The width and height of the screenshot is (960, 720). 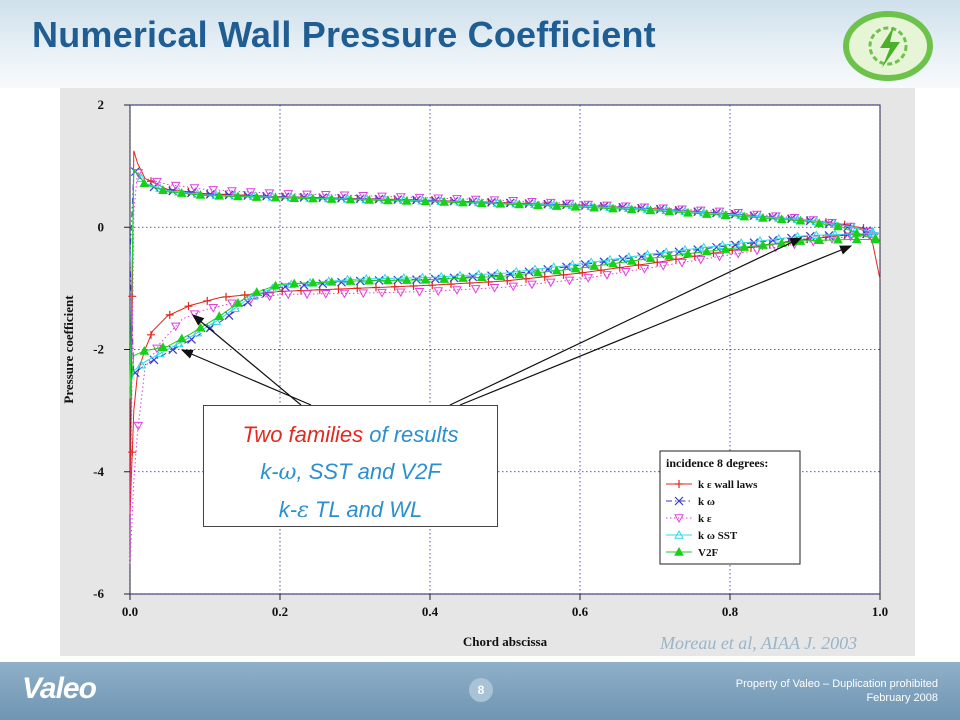 What do you see at coordinates (902, 698) in the screenshot?
I see `footer-date: February 2008` at bounding box center [902, 698].